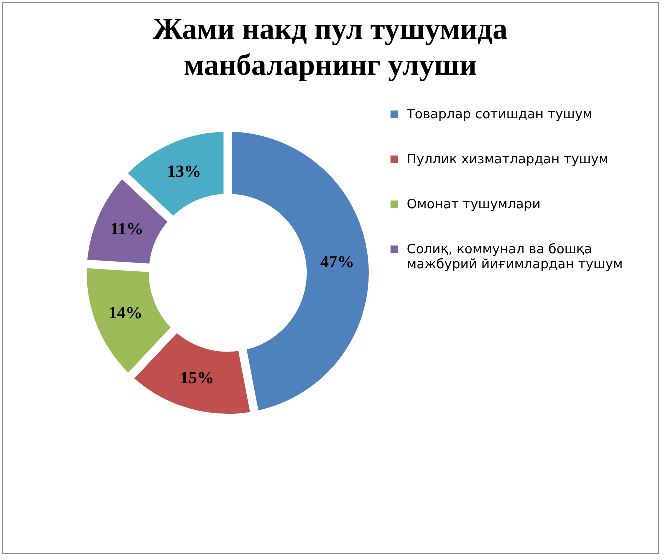 Image resolution: width=665 pixels, height=560 pixels. I want to click on data-label: 13%, so click(184, 172).